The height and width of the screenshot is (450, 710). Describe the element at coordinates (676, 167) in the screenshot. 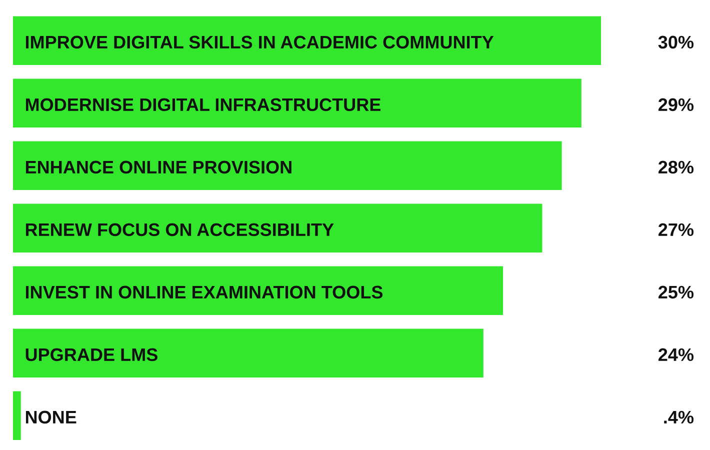

I see `data-label: 28%` at that location.